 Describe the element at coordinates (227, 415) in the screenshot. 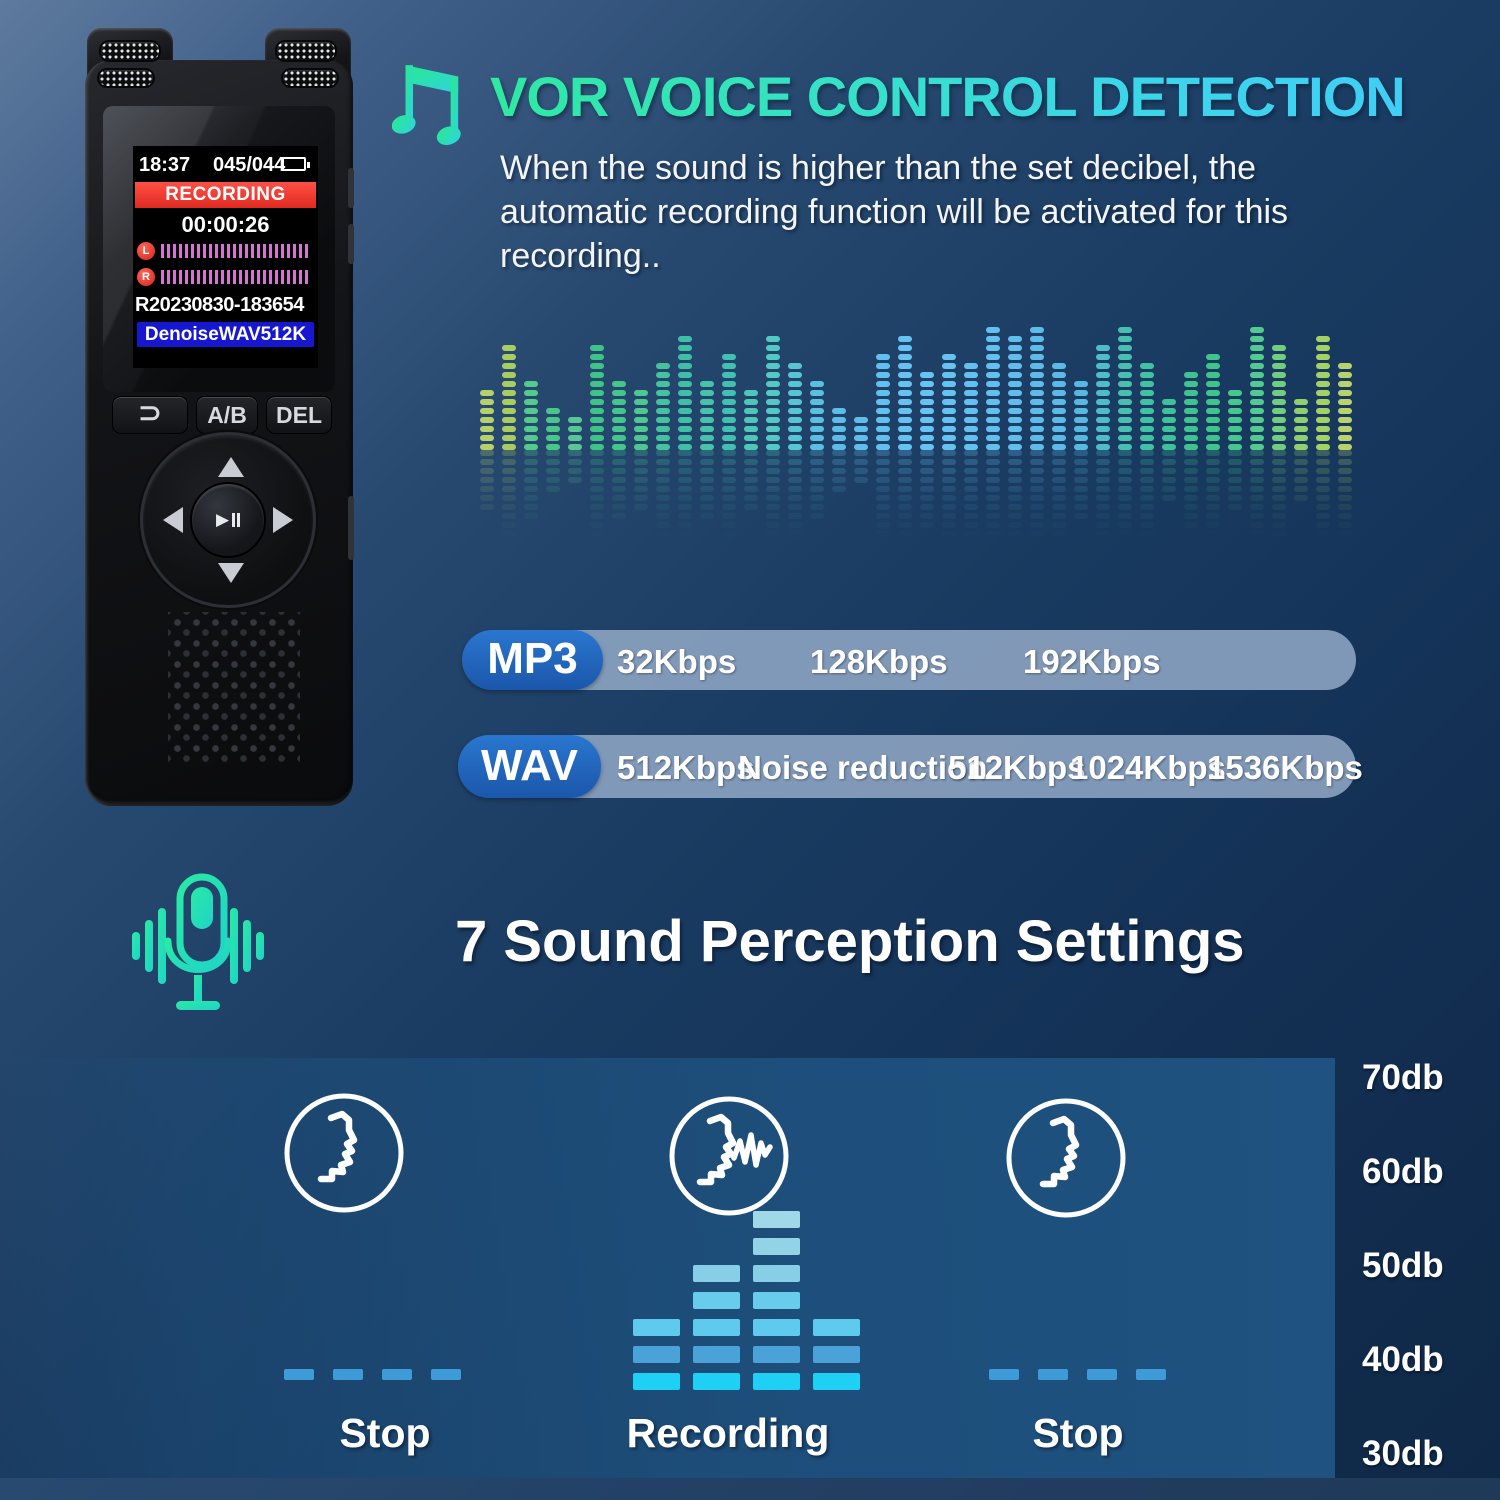

I see `ab-repeat-button: A/B` at that location.